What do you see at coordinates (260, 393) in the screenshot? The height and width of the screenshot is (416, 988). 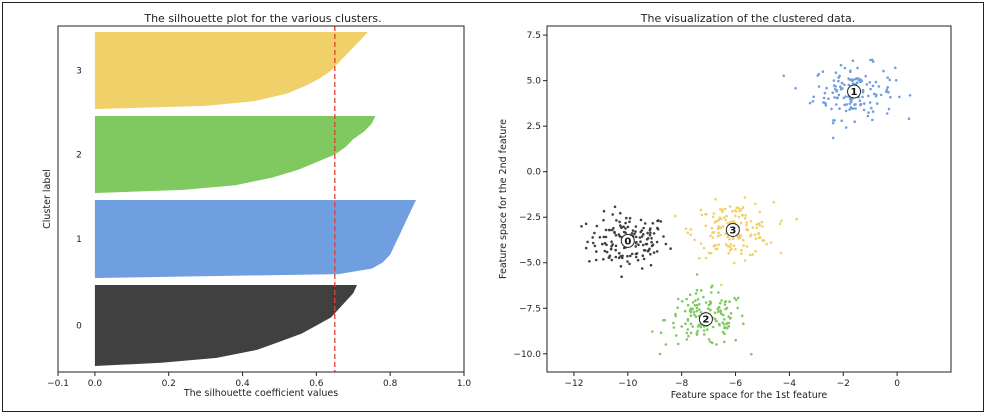 I see `silhouette-xlabel: The silhouette coefficient values` at bounding box center [260, 393].